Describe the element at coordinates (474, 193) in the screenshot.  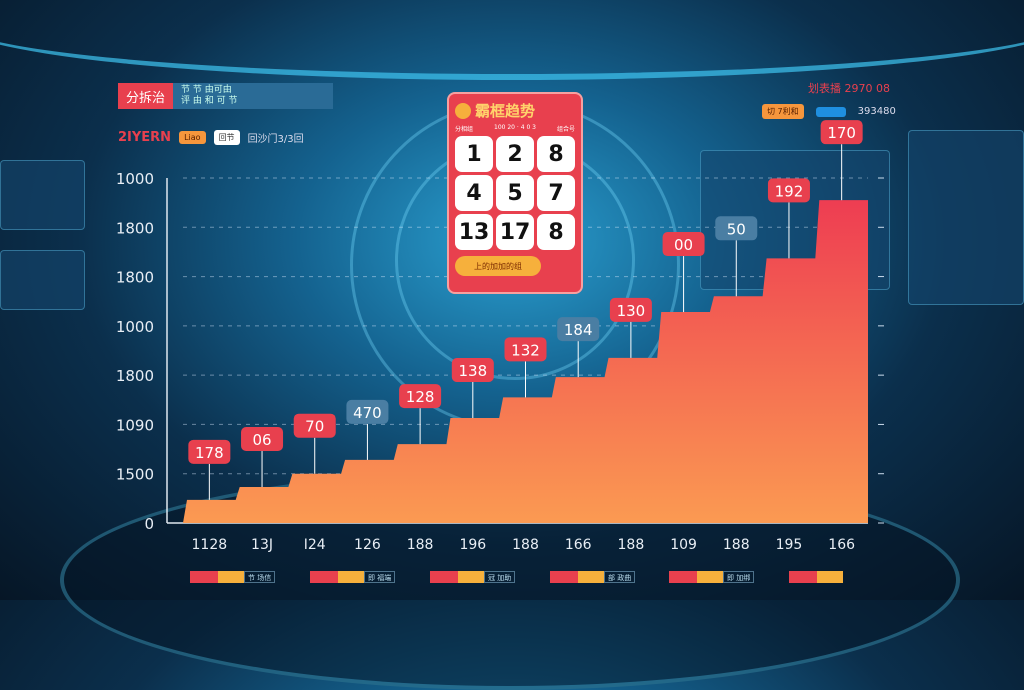
I see `number-cell: 4` at that location.